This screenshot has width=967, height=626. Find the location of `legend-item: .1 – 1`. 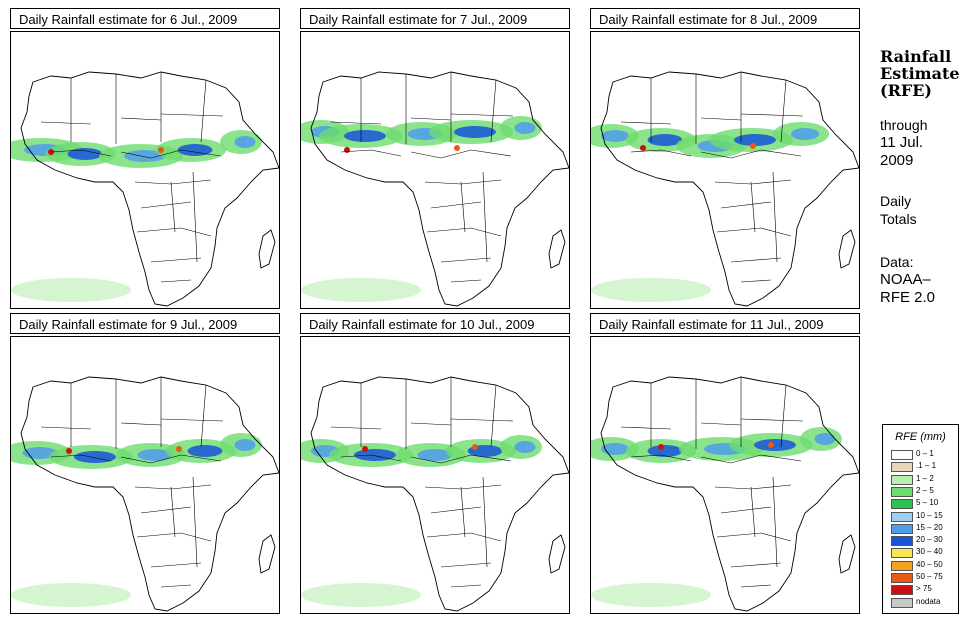

legend-item: .1 – 1 is located at coordinates (923, 467).